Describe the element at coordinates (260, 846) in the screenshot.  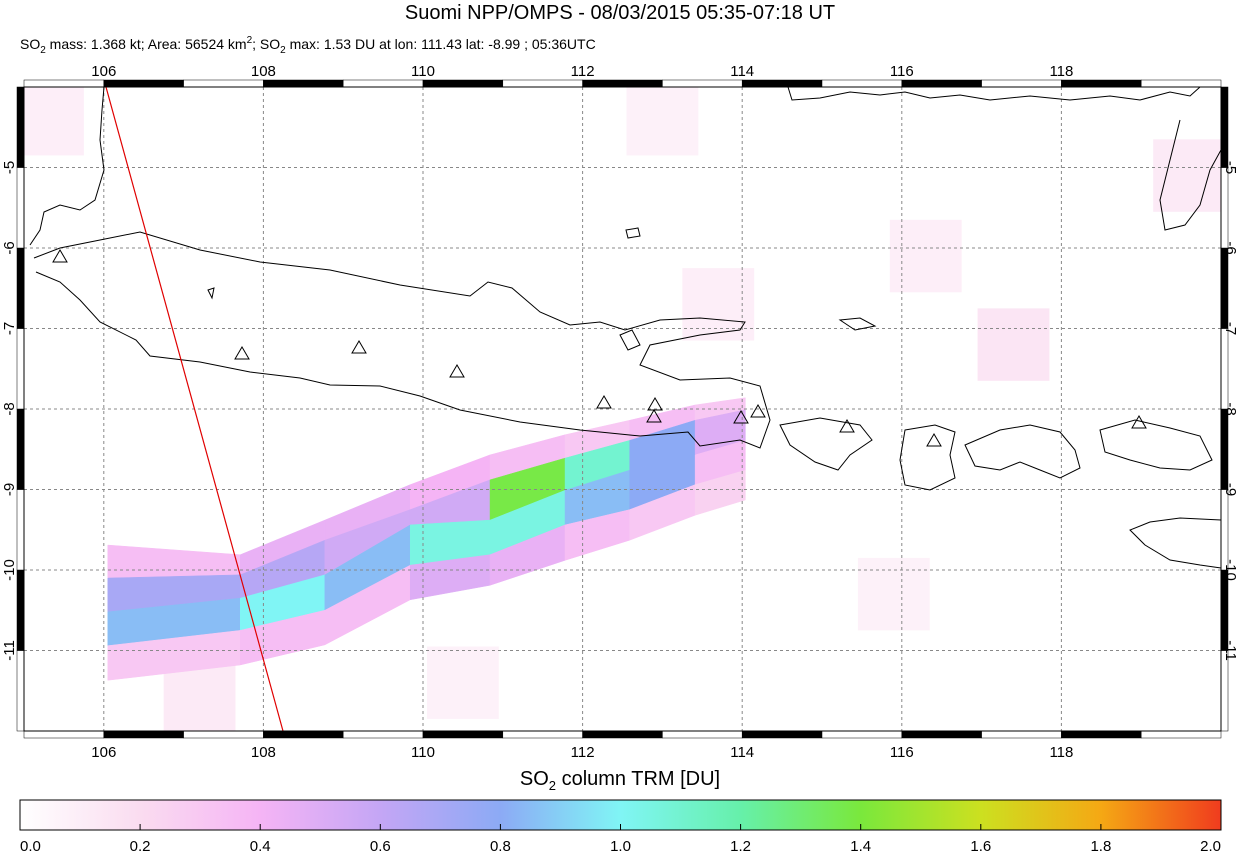
I see `colorbar-tick-label: 0.4` at that location.